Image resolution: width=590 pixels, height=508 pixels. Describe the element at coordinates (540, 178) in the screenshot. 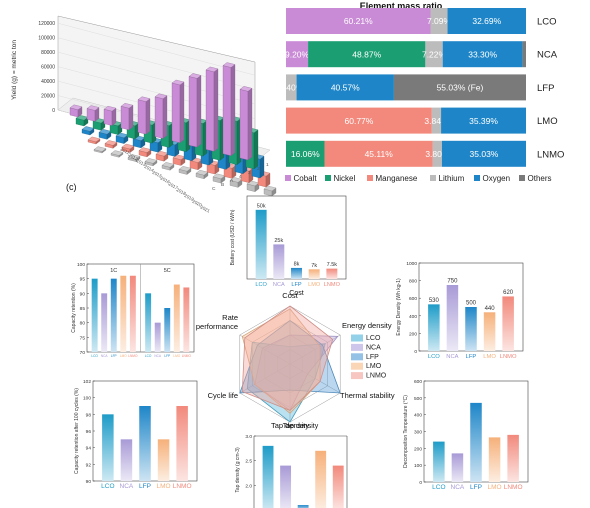

I see `legend-label: Others` at that location.